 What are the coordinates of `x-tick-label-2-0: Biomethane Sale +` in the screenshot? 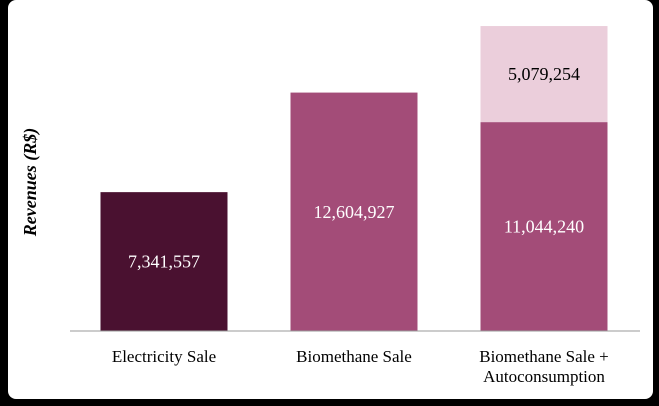 It's located at (544, 356).